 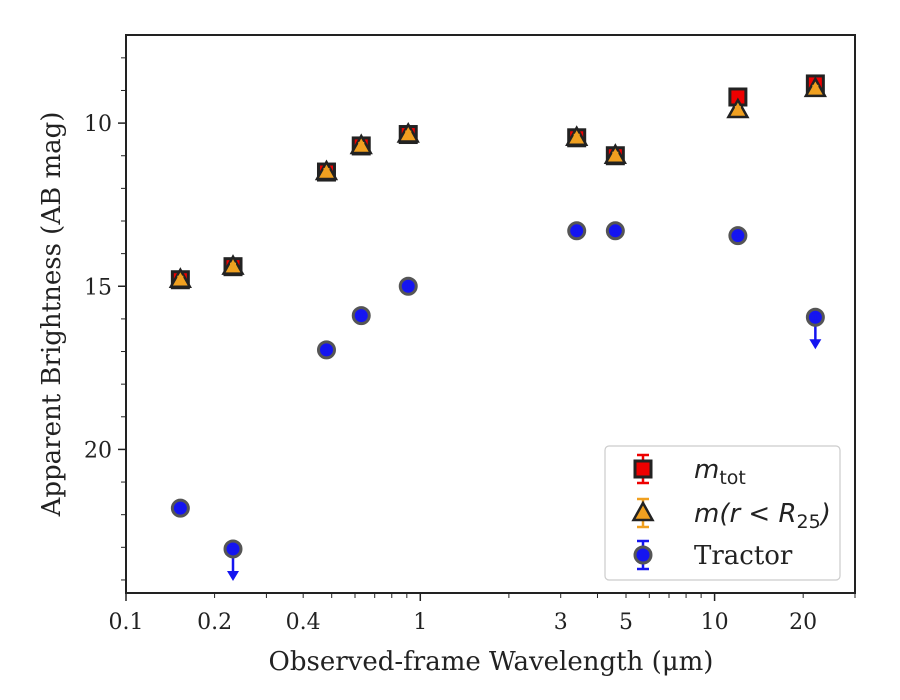 What do you see at coordinates (643, 555) in the screenshot?
I see `legend-circle-marker` at bounding box center [643, 555].